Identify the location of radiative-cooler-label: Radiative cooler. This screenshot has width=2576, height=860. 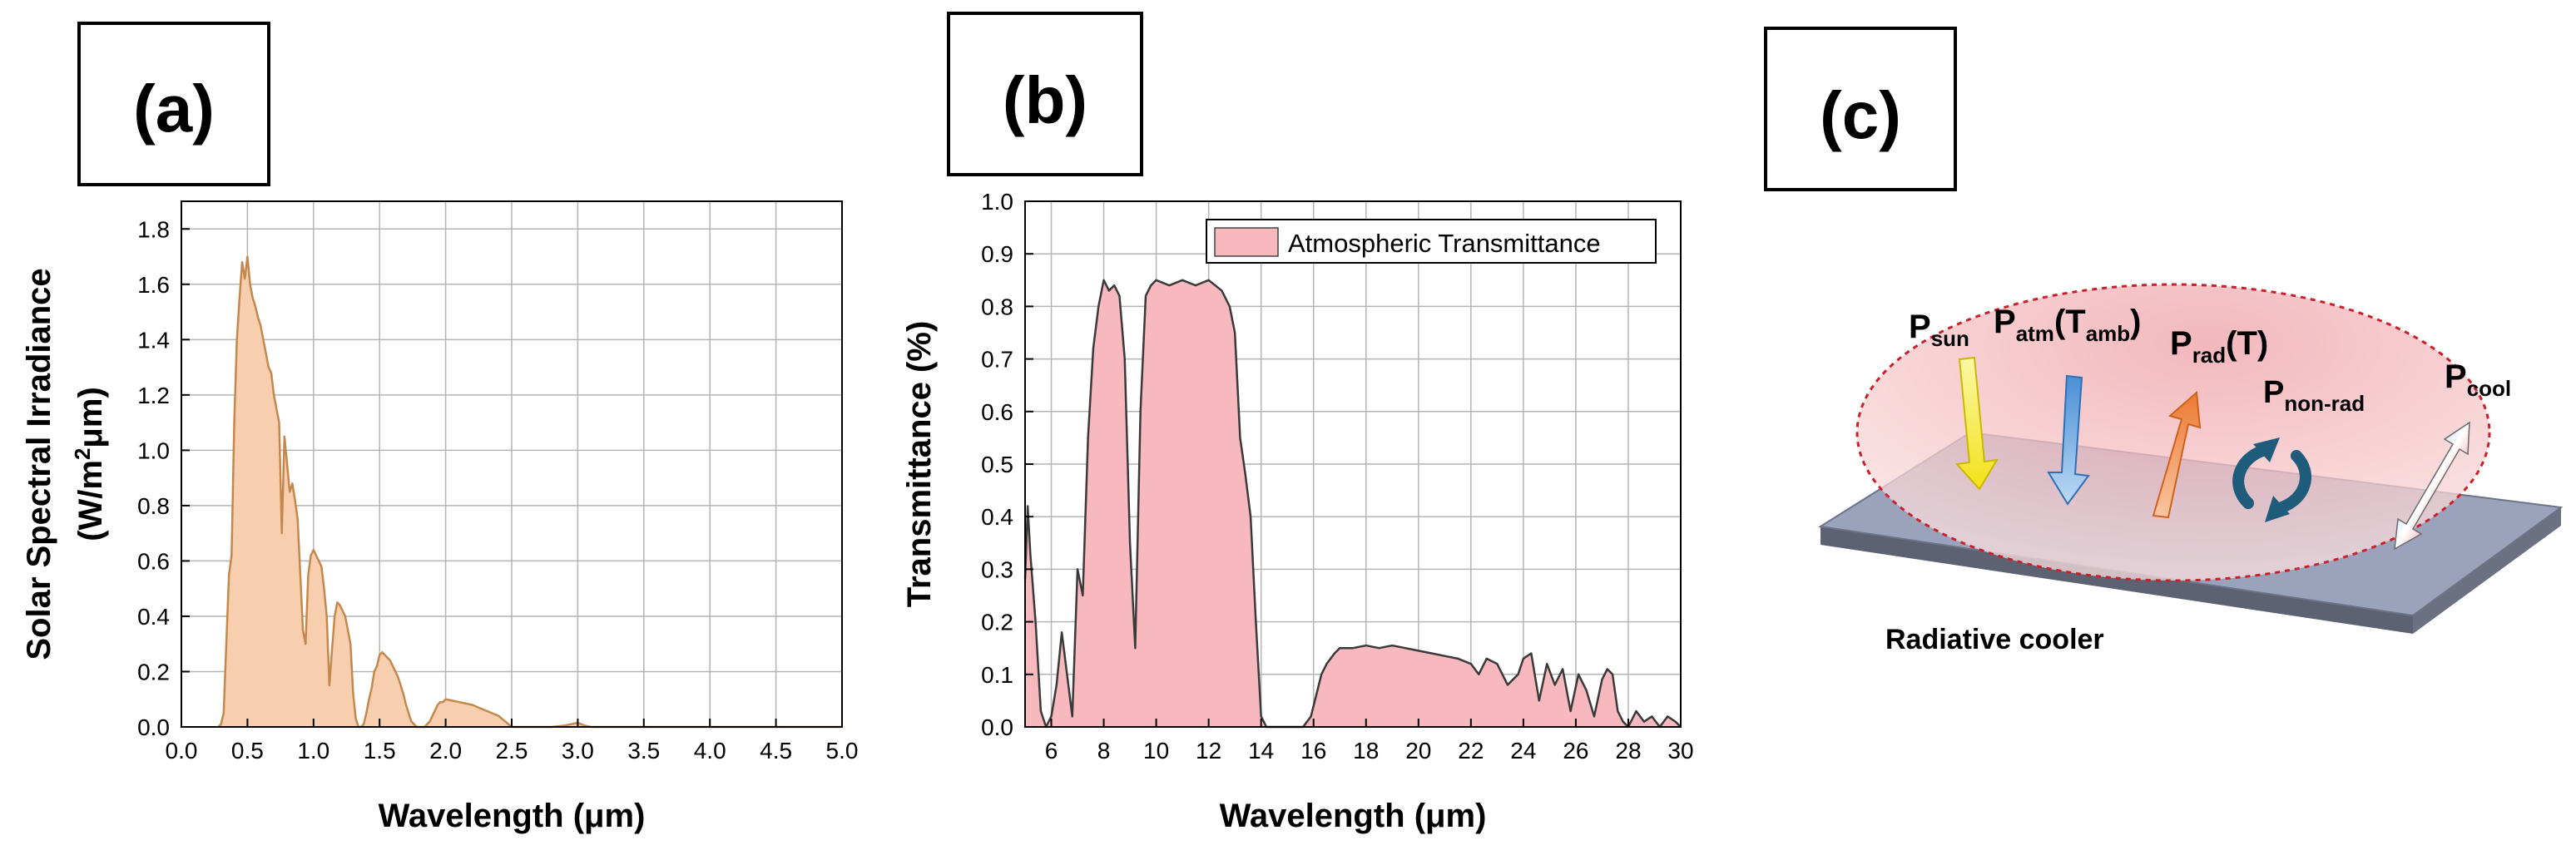
(1994, 639).